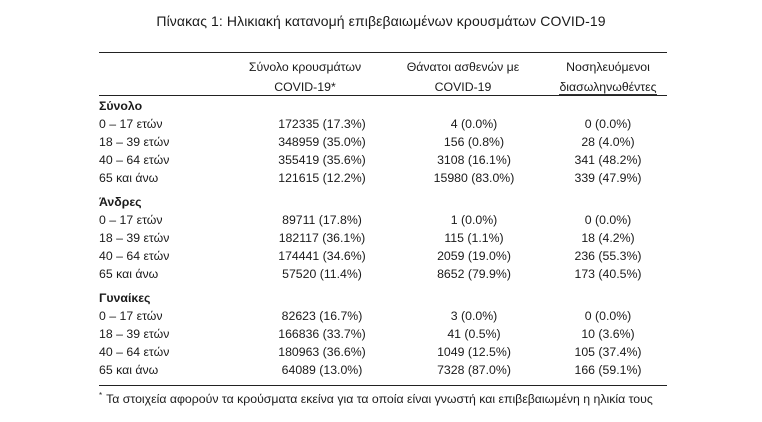 This screenshot has width=762, height=422. Describe the element at coordinates (121, 106) in the screenshot. I see `group-name: Σύνολο` at that location.